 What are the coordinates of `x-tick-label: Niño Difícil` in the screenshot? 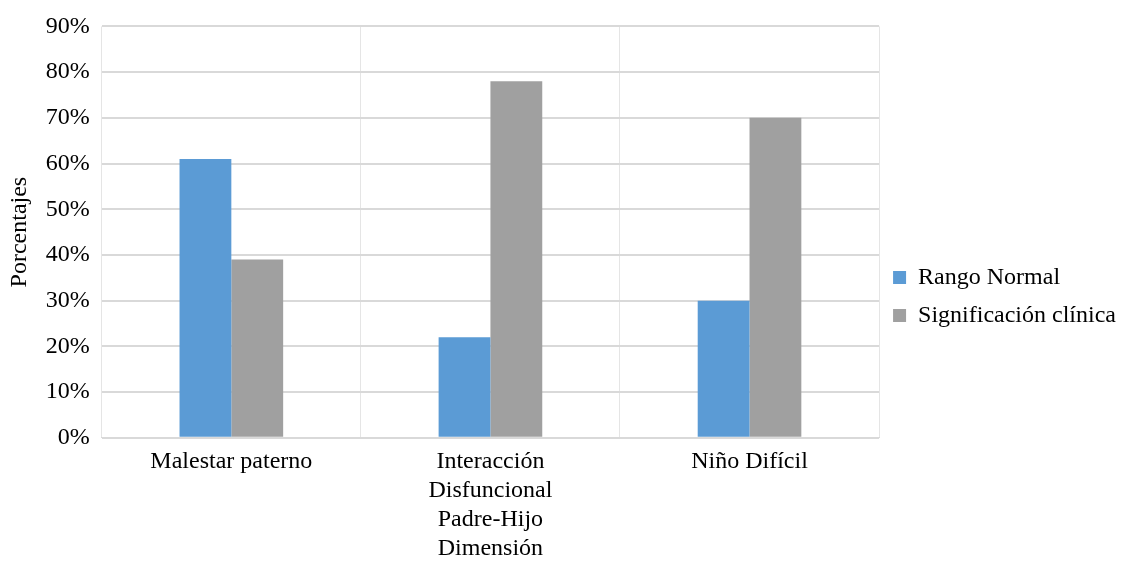 It's located at (750, 460).